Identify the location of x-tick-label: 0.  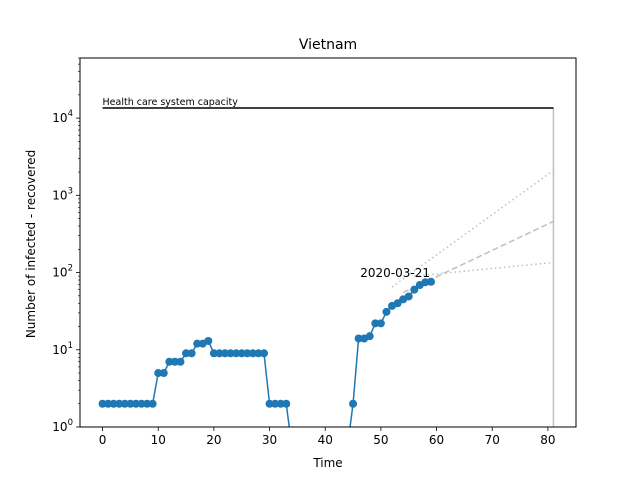
(103, 440).